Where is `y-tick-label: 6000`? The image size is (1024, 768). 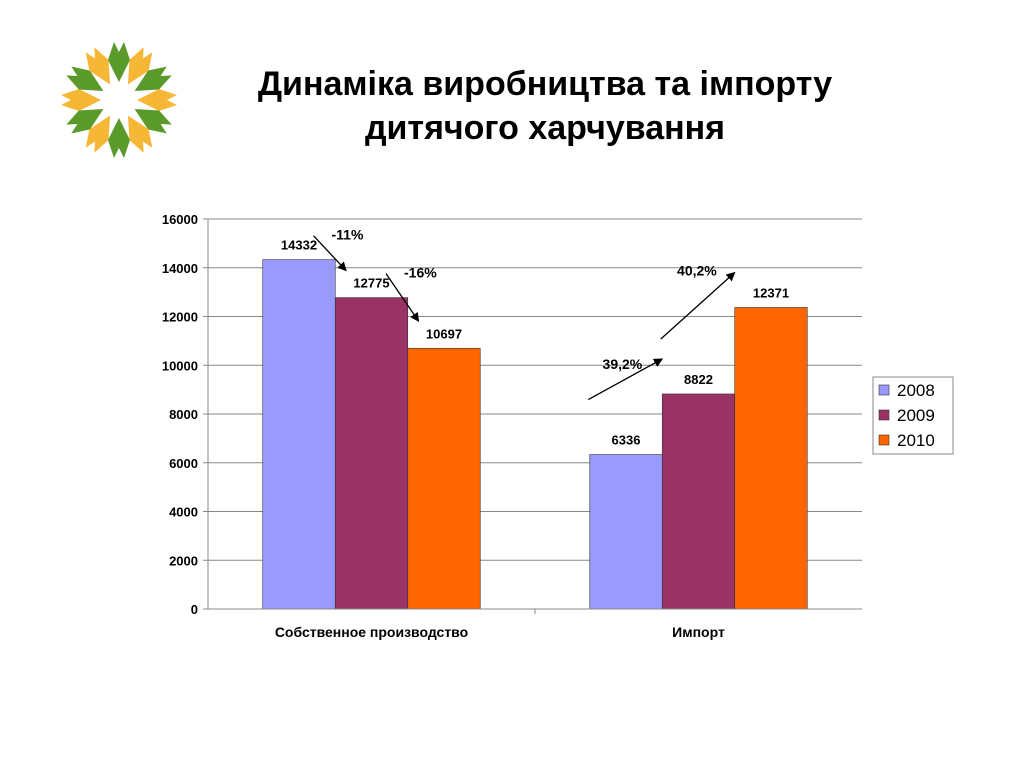
y-tick-label: 6000 is located at coordinates (183, 463).